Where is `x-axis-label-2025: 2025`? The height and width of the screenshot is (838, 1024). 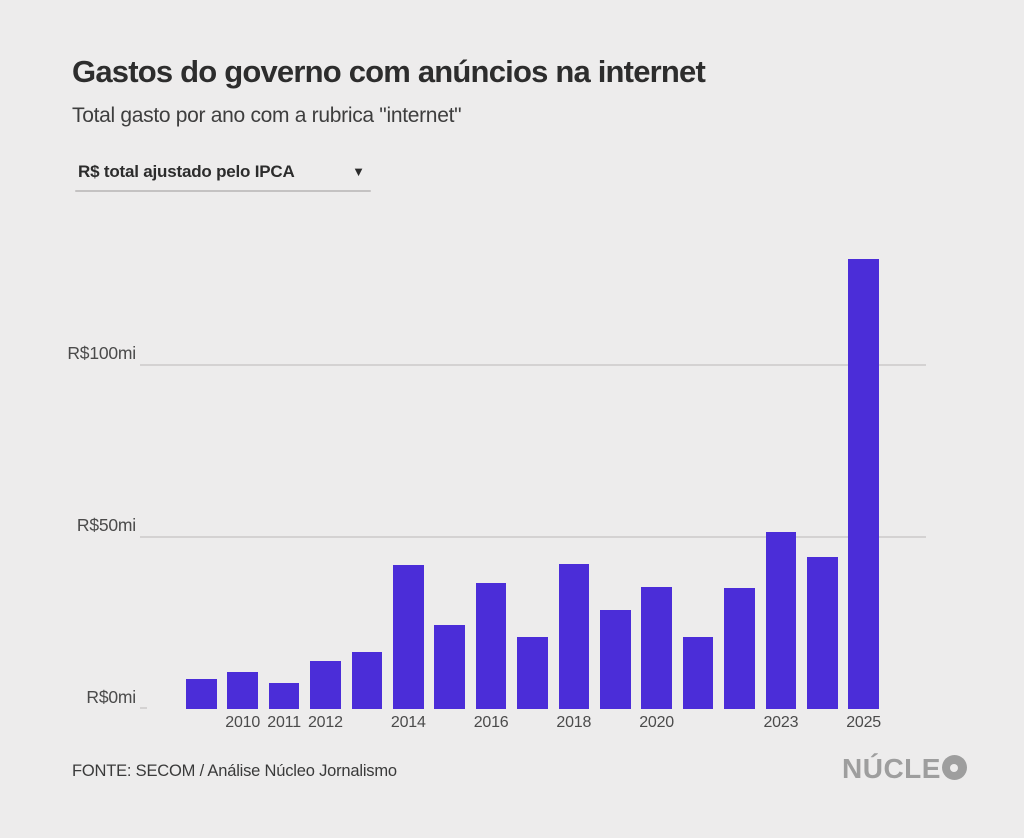
x-axis-label-2025: 2025 is located at coordinates (863, 722).